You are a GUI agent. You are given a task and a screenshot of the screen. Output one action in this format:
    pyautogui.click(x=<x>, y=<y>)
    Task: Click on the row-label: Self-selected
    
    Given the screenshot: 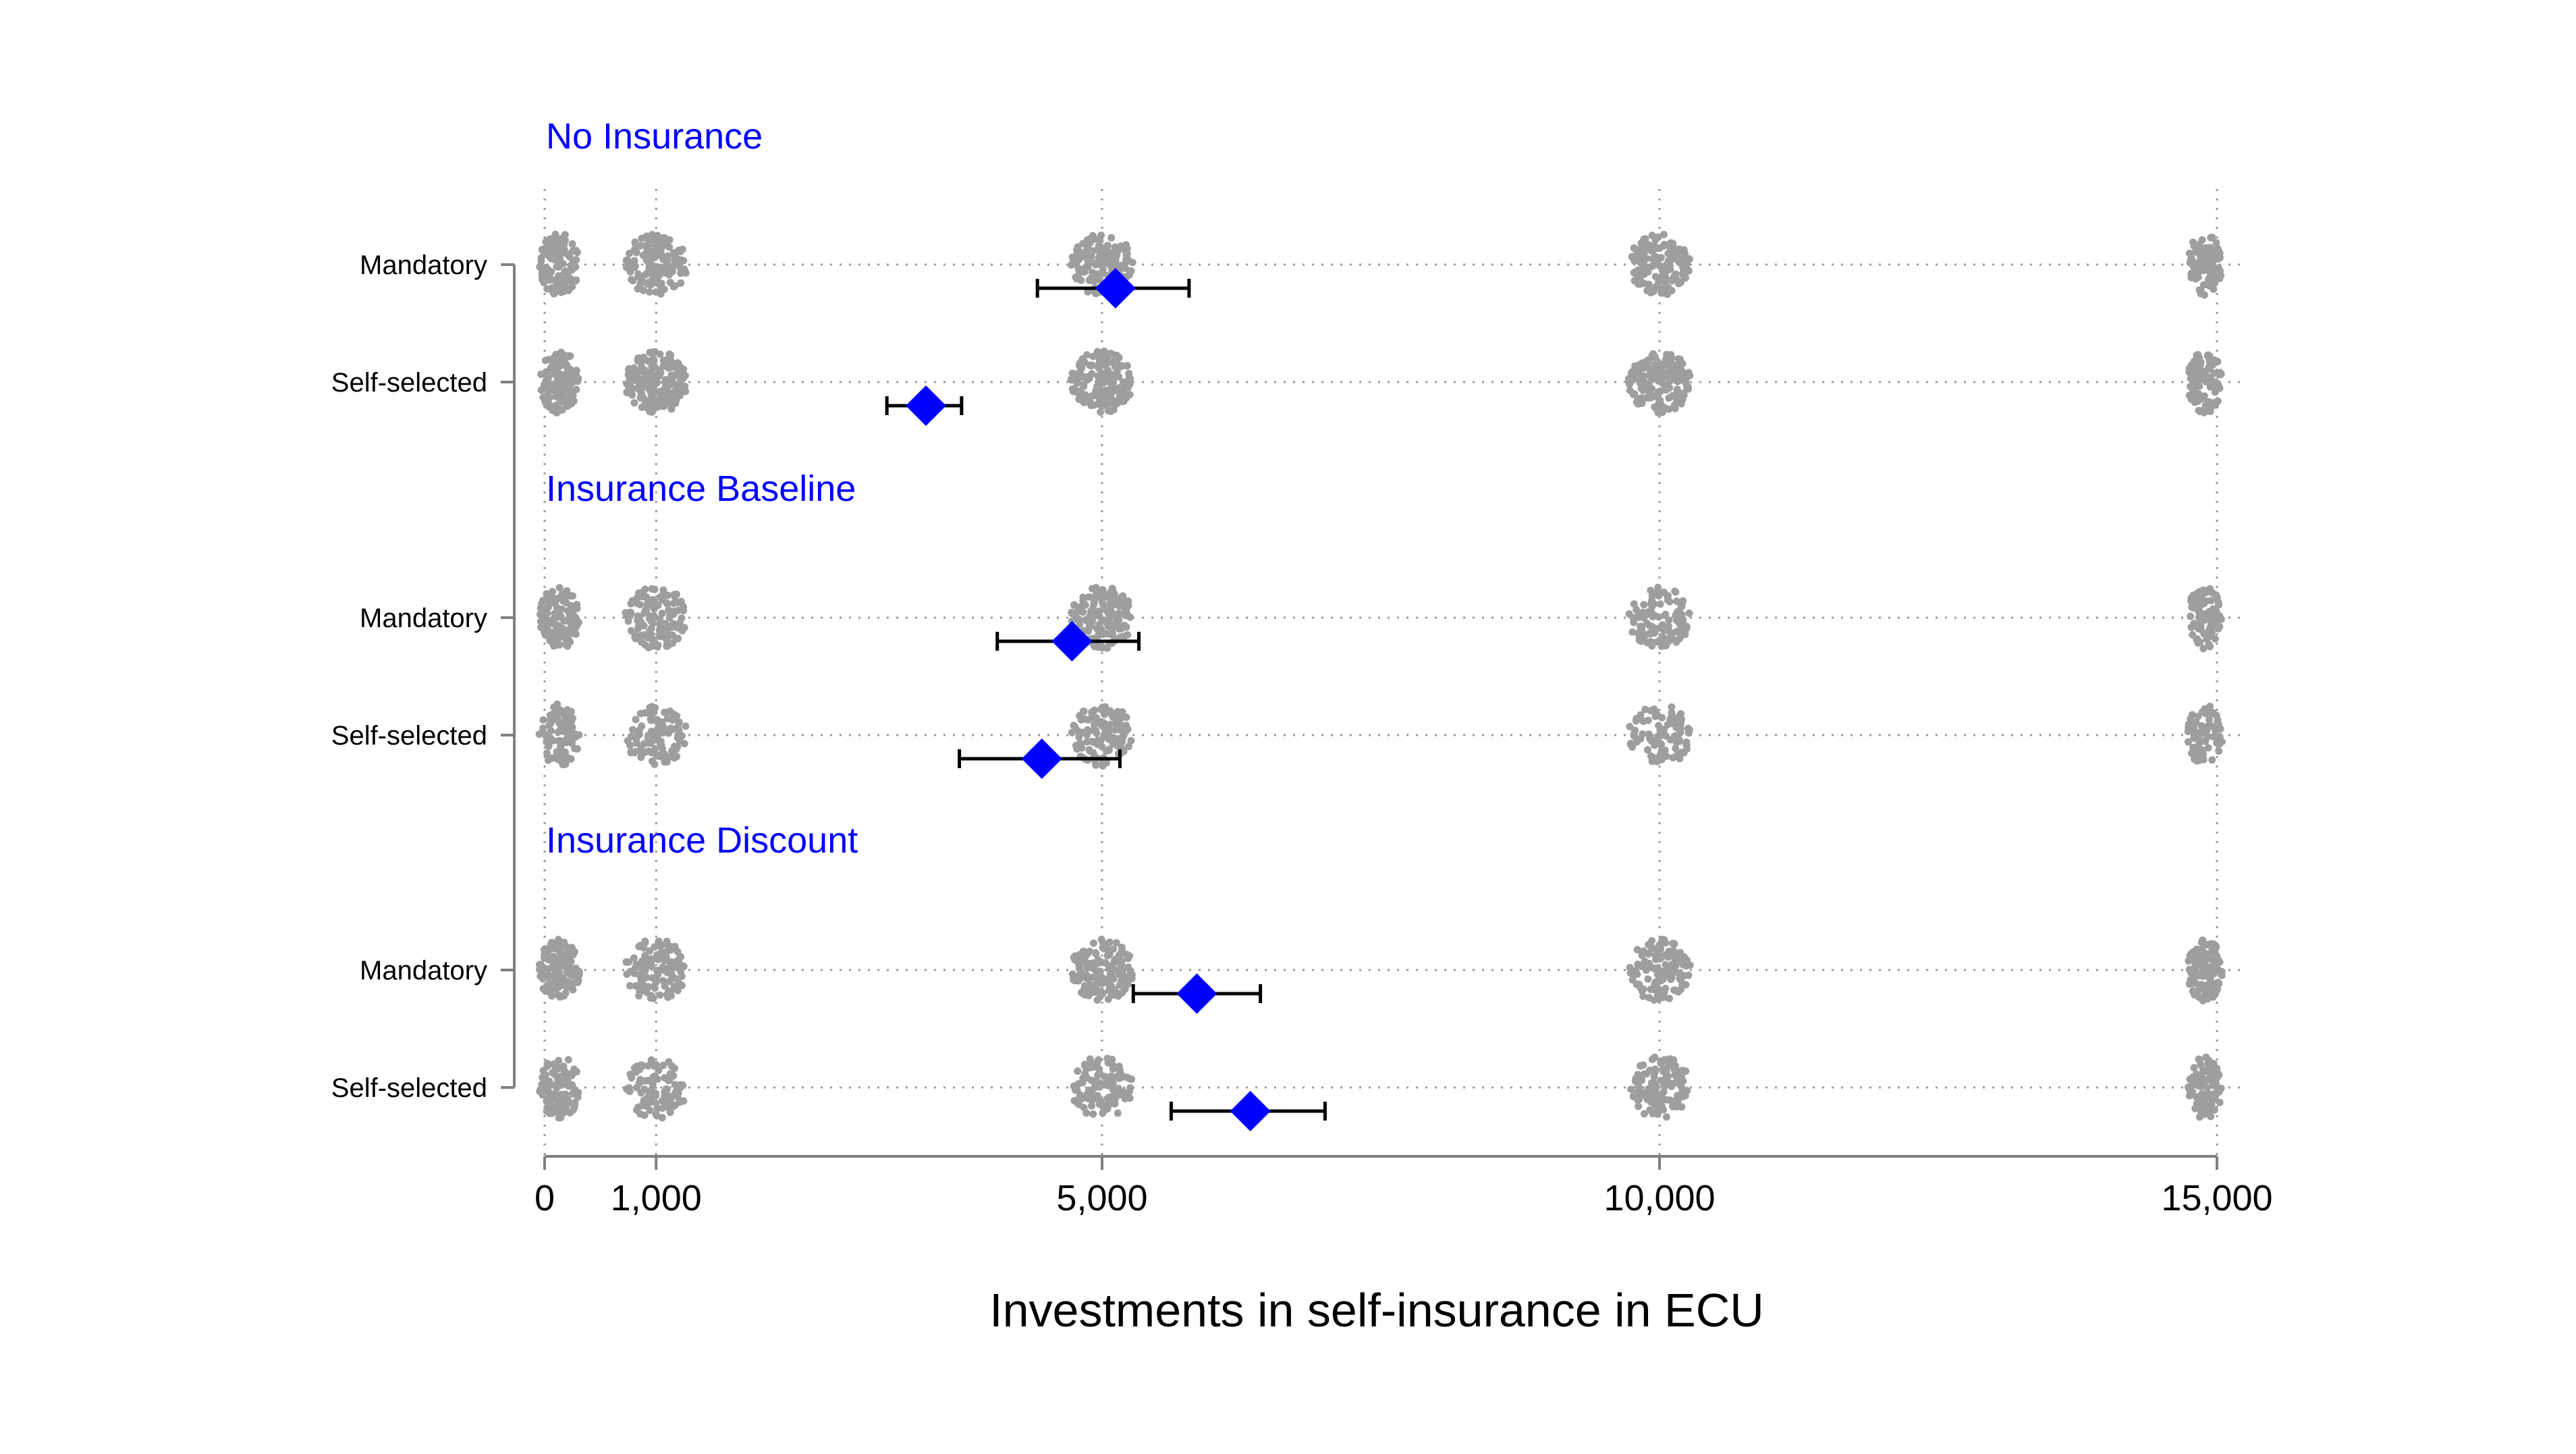 What is the action you would take?
    pyautogui.click(x=409, y=1088)
    